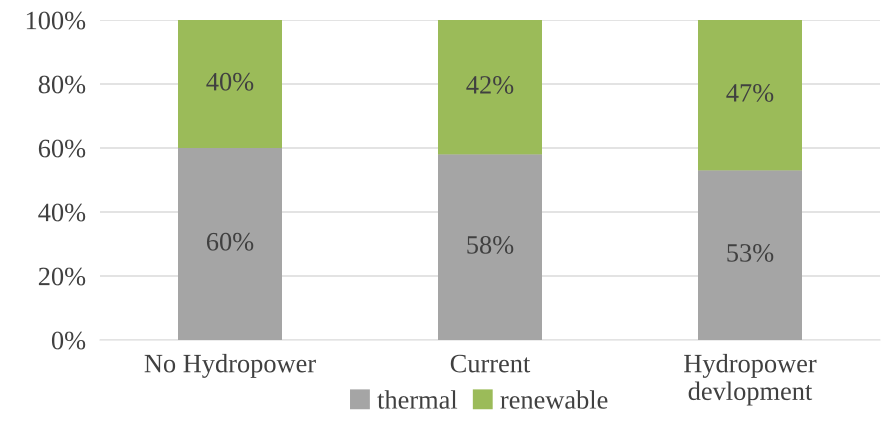 This screenshot has height=430, width=888. I want to click on data-label: 47%, so click(750, 93).